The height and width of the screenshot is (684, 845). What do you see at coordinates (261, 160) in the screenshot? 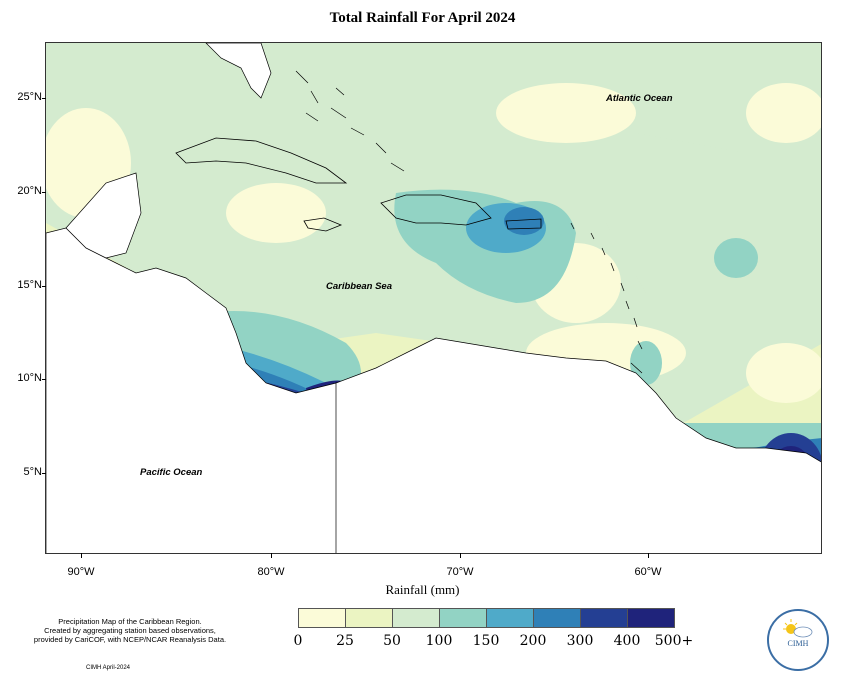
I see `land-cuba` at bounding box center [261, 160].